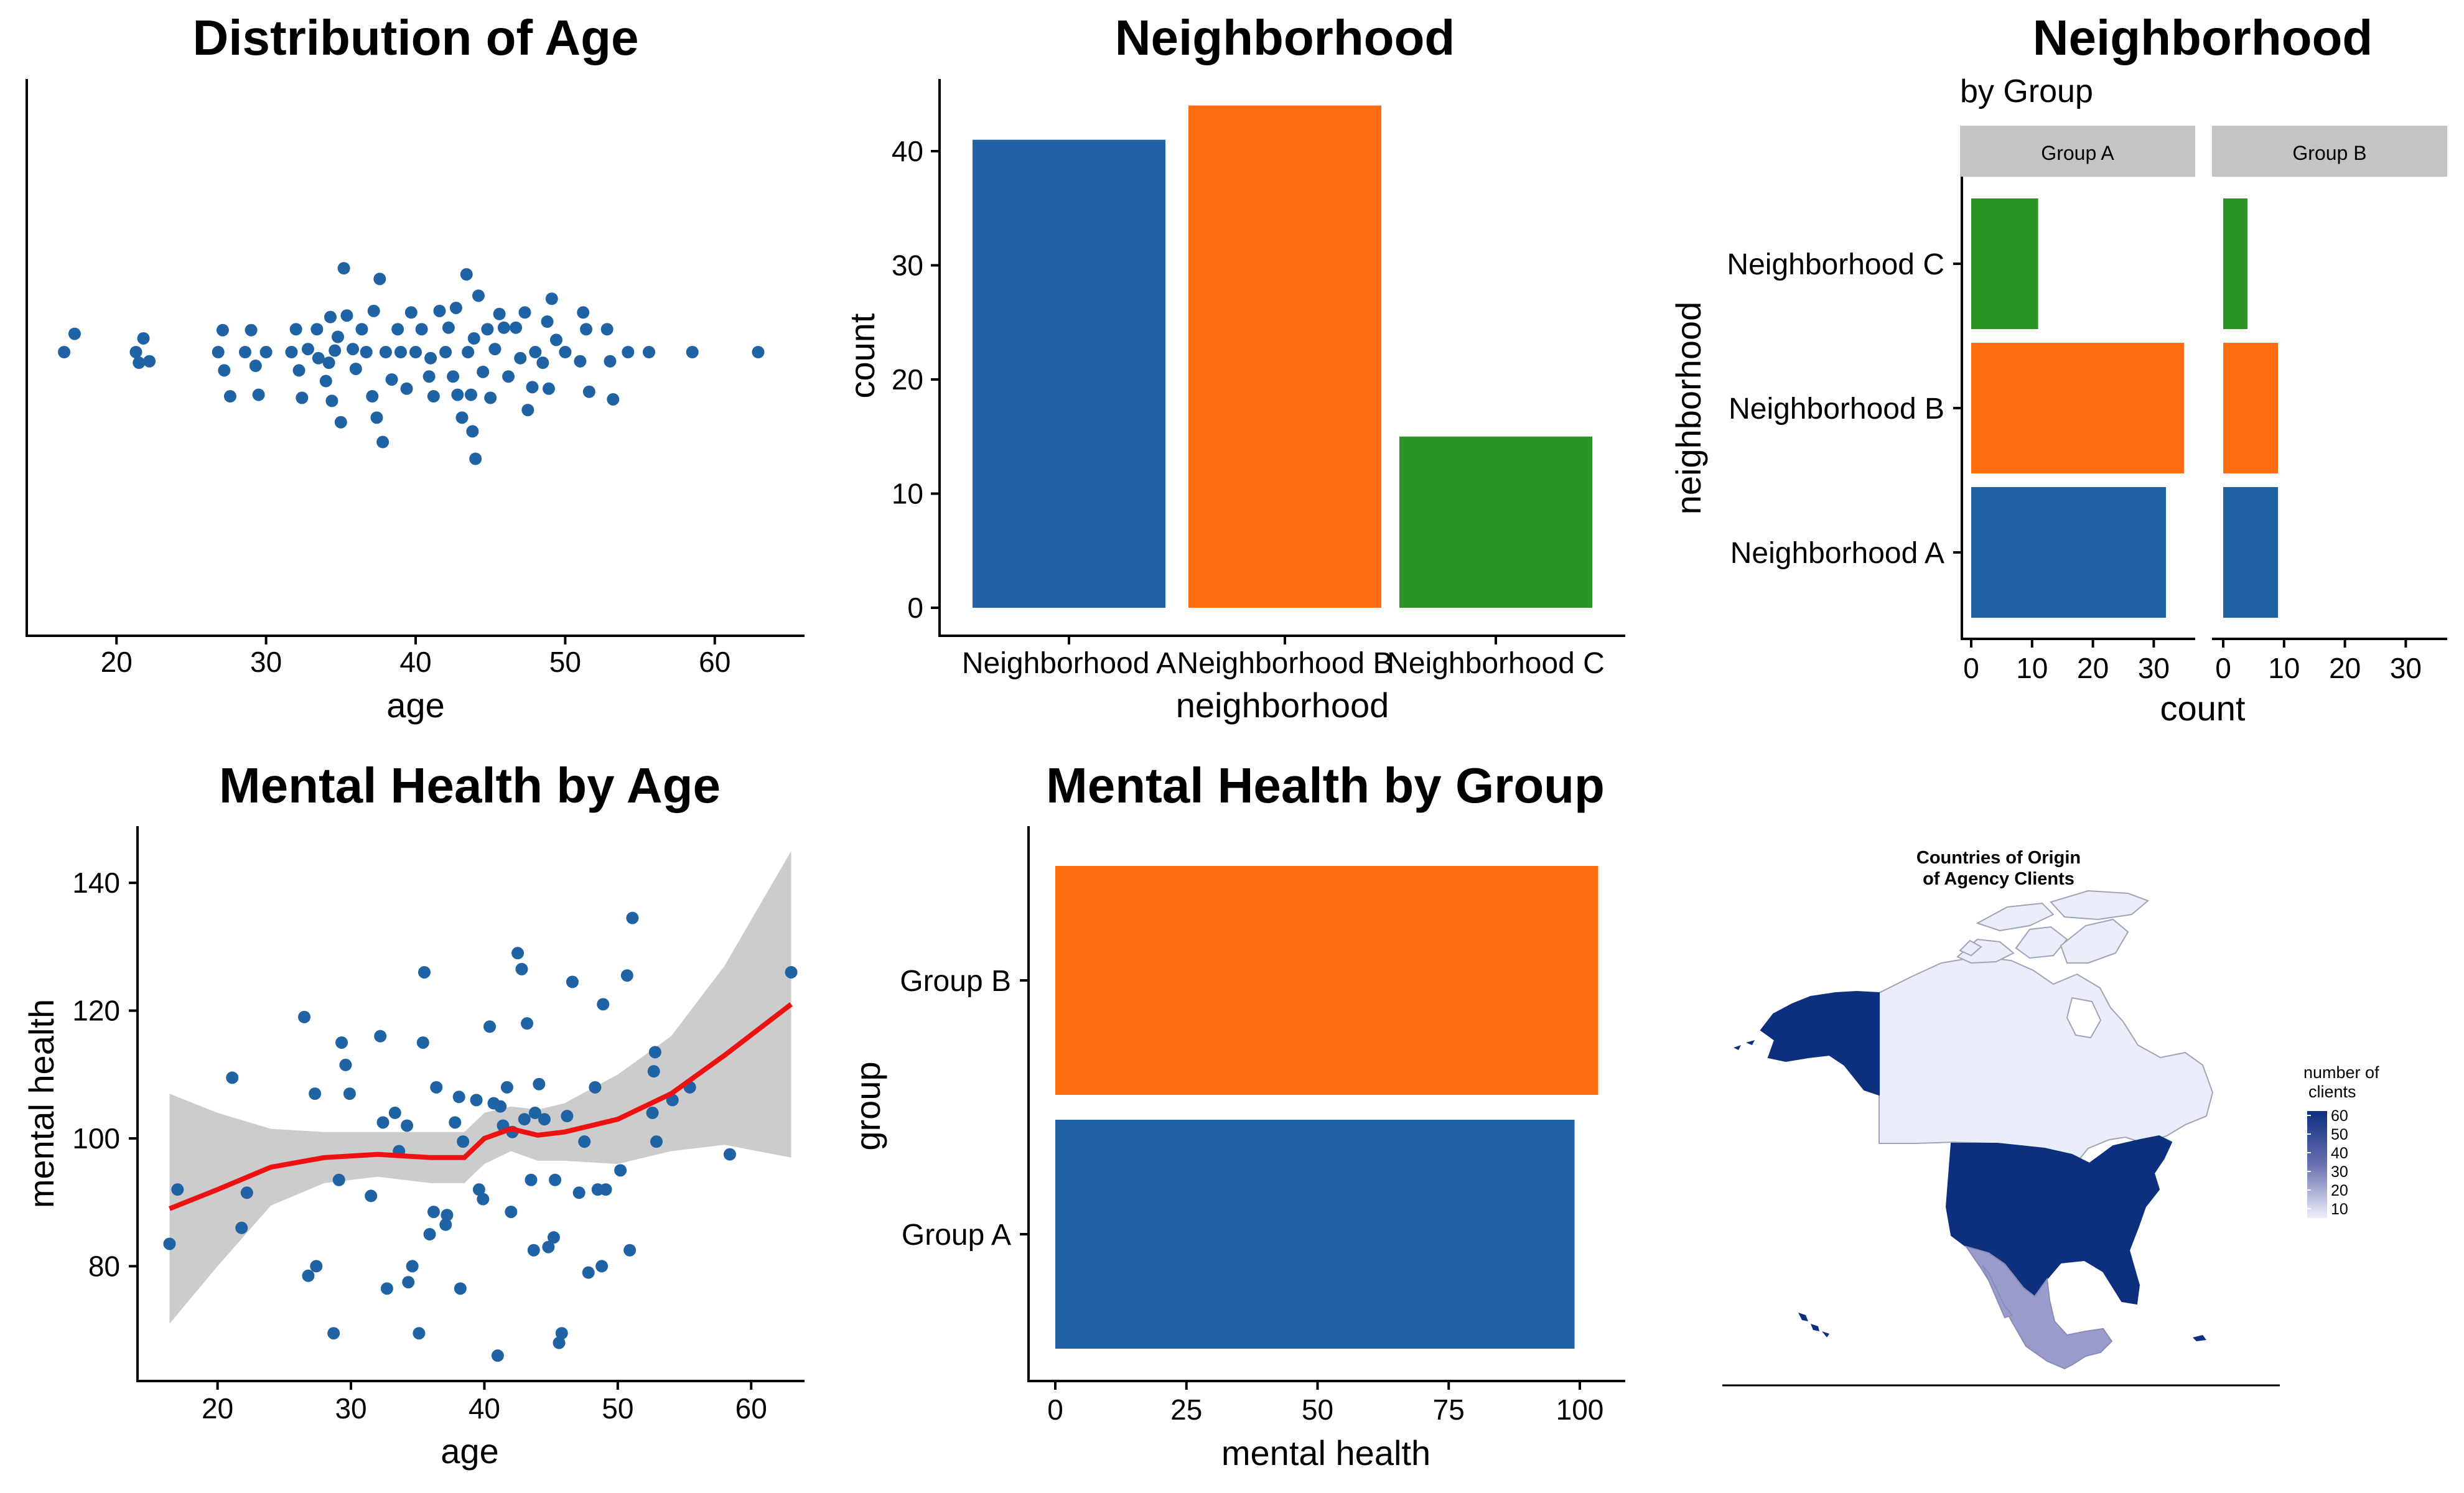 This screenshot has height=1493, width=2464. What do you see at coordinates (2077, 153) in the screenshot?
I see `p3-facet-label-a: Group A` at bounding box center [2077, 153].